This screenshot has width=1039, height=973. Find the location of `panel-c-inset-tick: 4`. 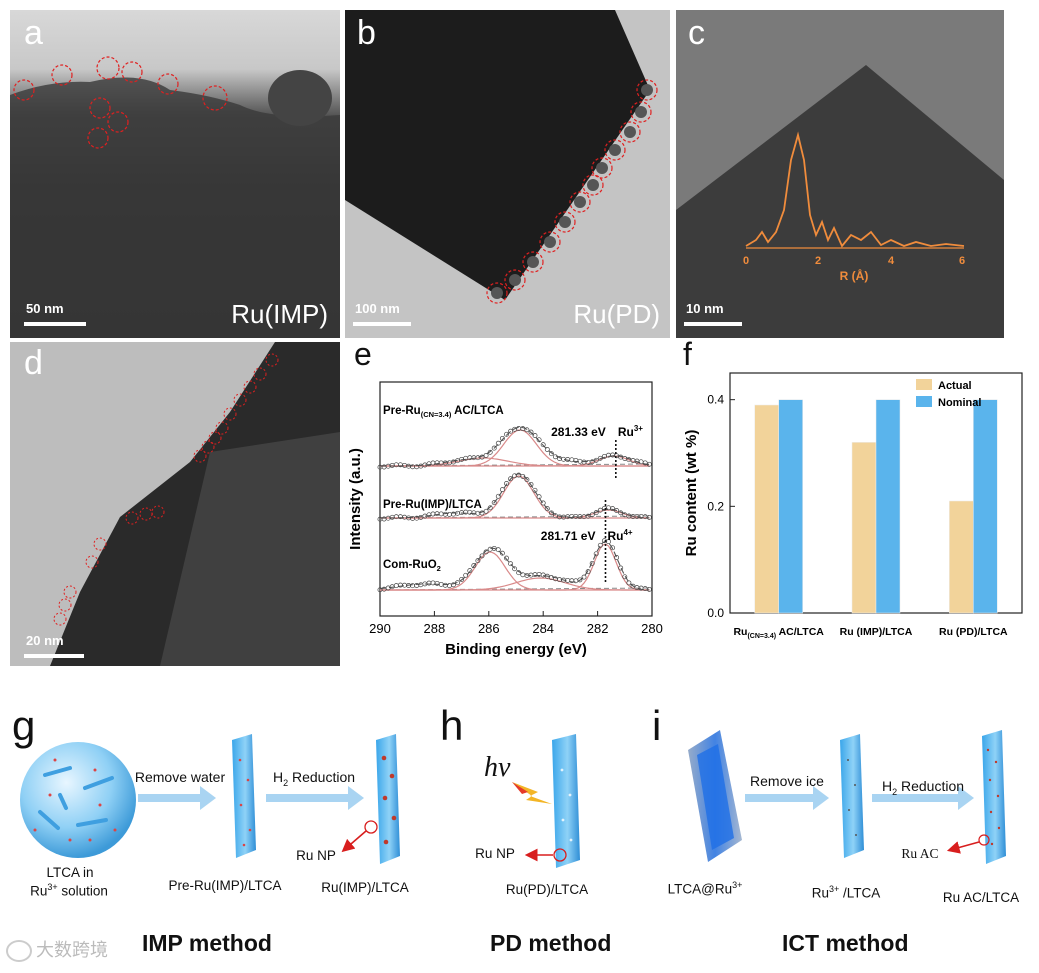

panel-c-inset-tick: 4 is located at coordinates (891, 261).